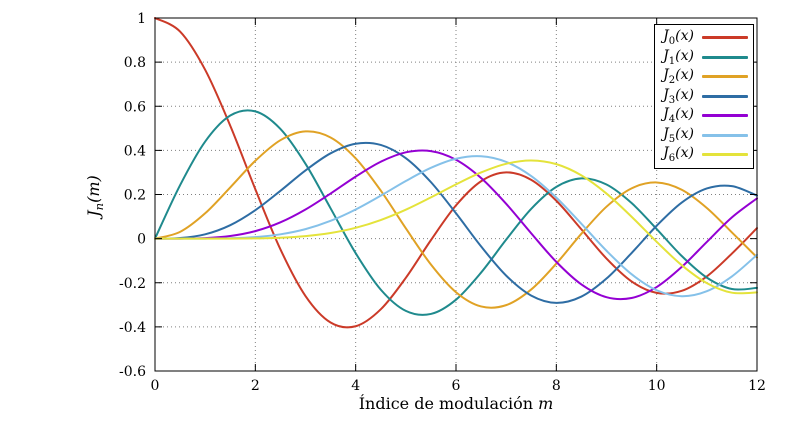 Image resolution: width=794 pixels, height=429 pixels. Describe the element at coordinates (93, 189) in the screenshot. I see `ylabel-argument: (m)` at that location.